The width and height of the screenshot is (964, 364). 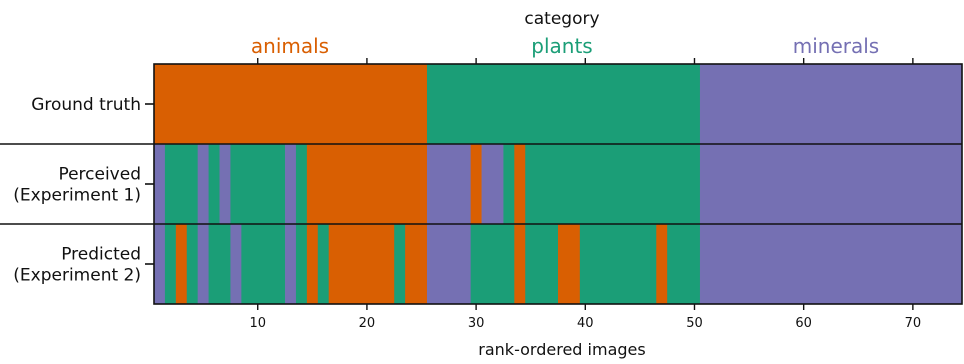 I want to click on top-axis: animals plants minerals, so click(x=582, y=49).